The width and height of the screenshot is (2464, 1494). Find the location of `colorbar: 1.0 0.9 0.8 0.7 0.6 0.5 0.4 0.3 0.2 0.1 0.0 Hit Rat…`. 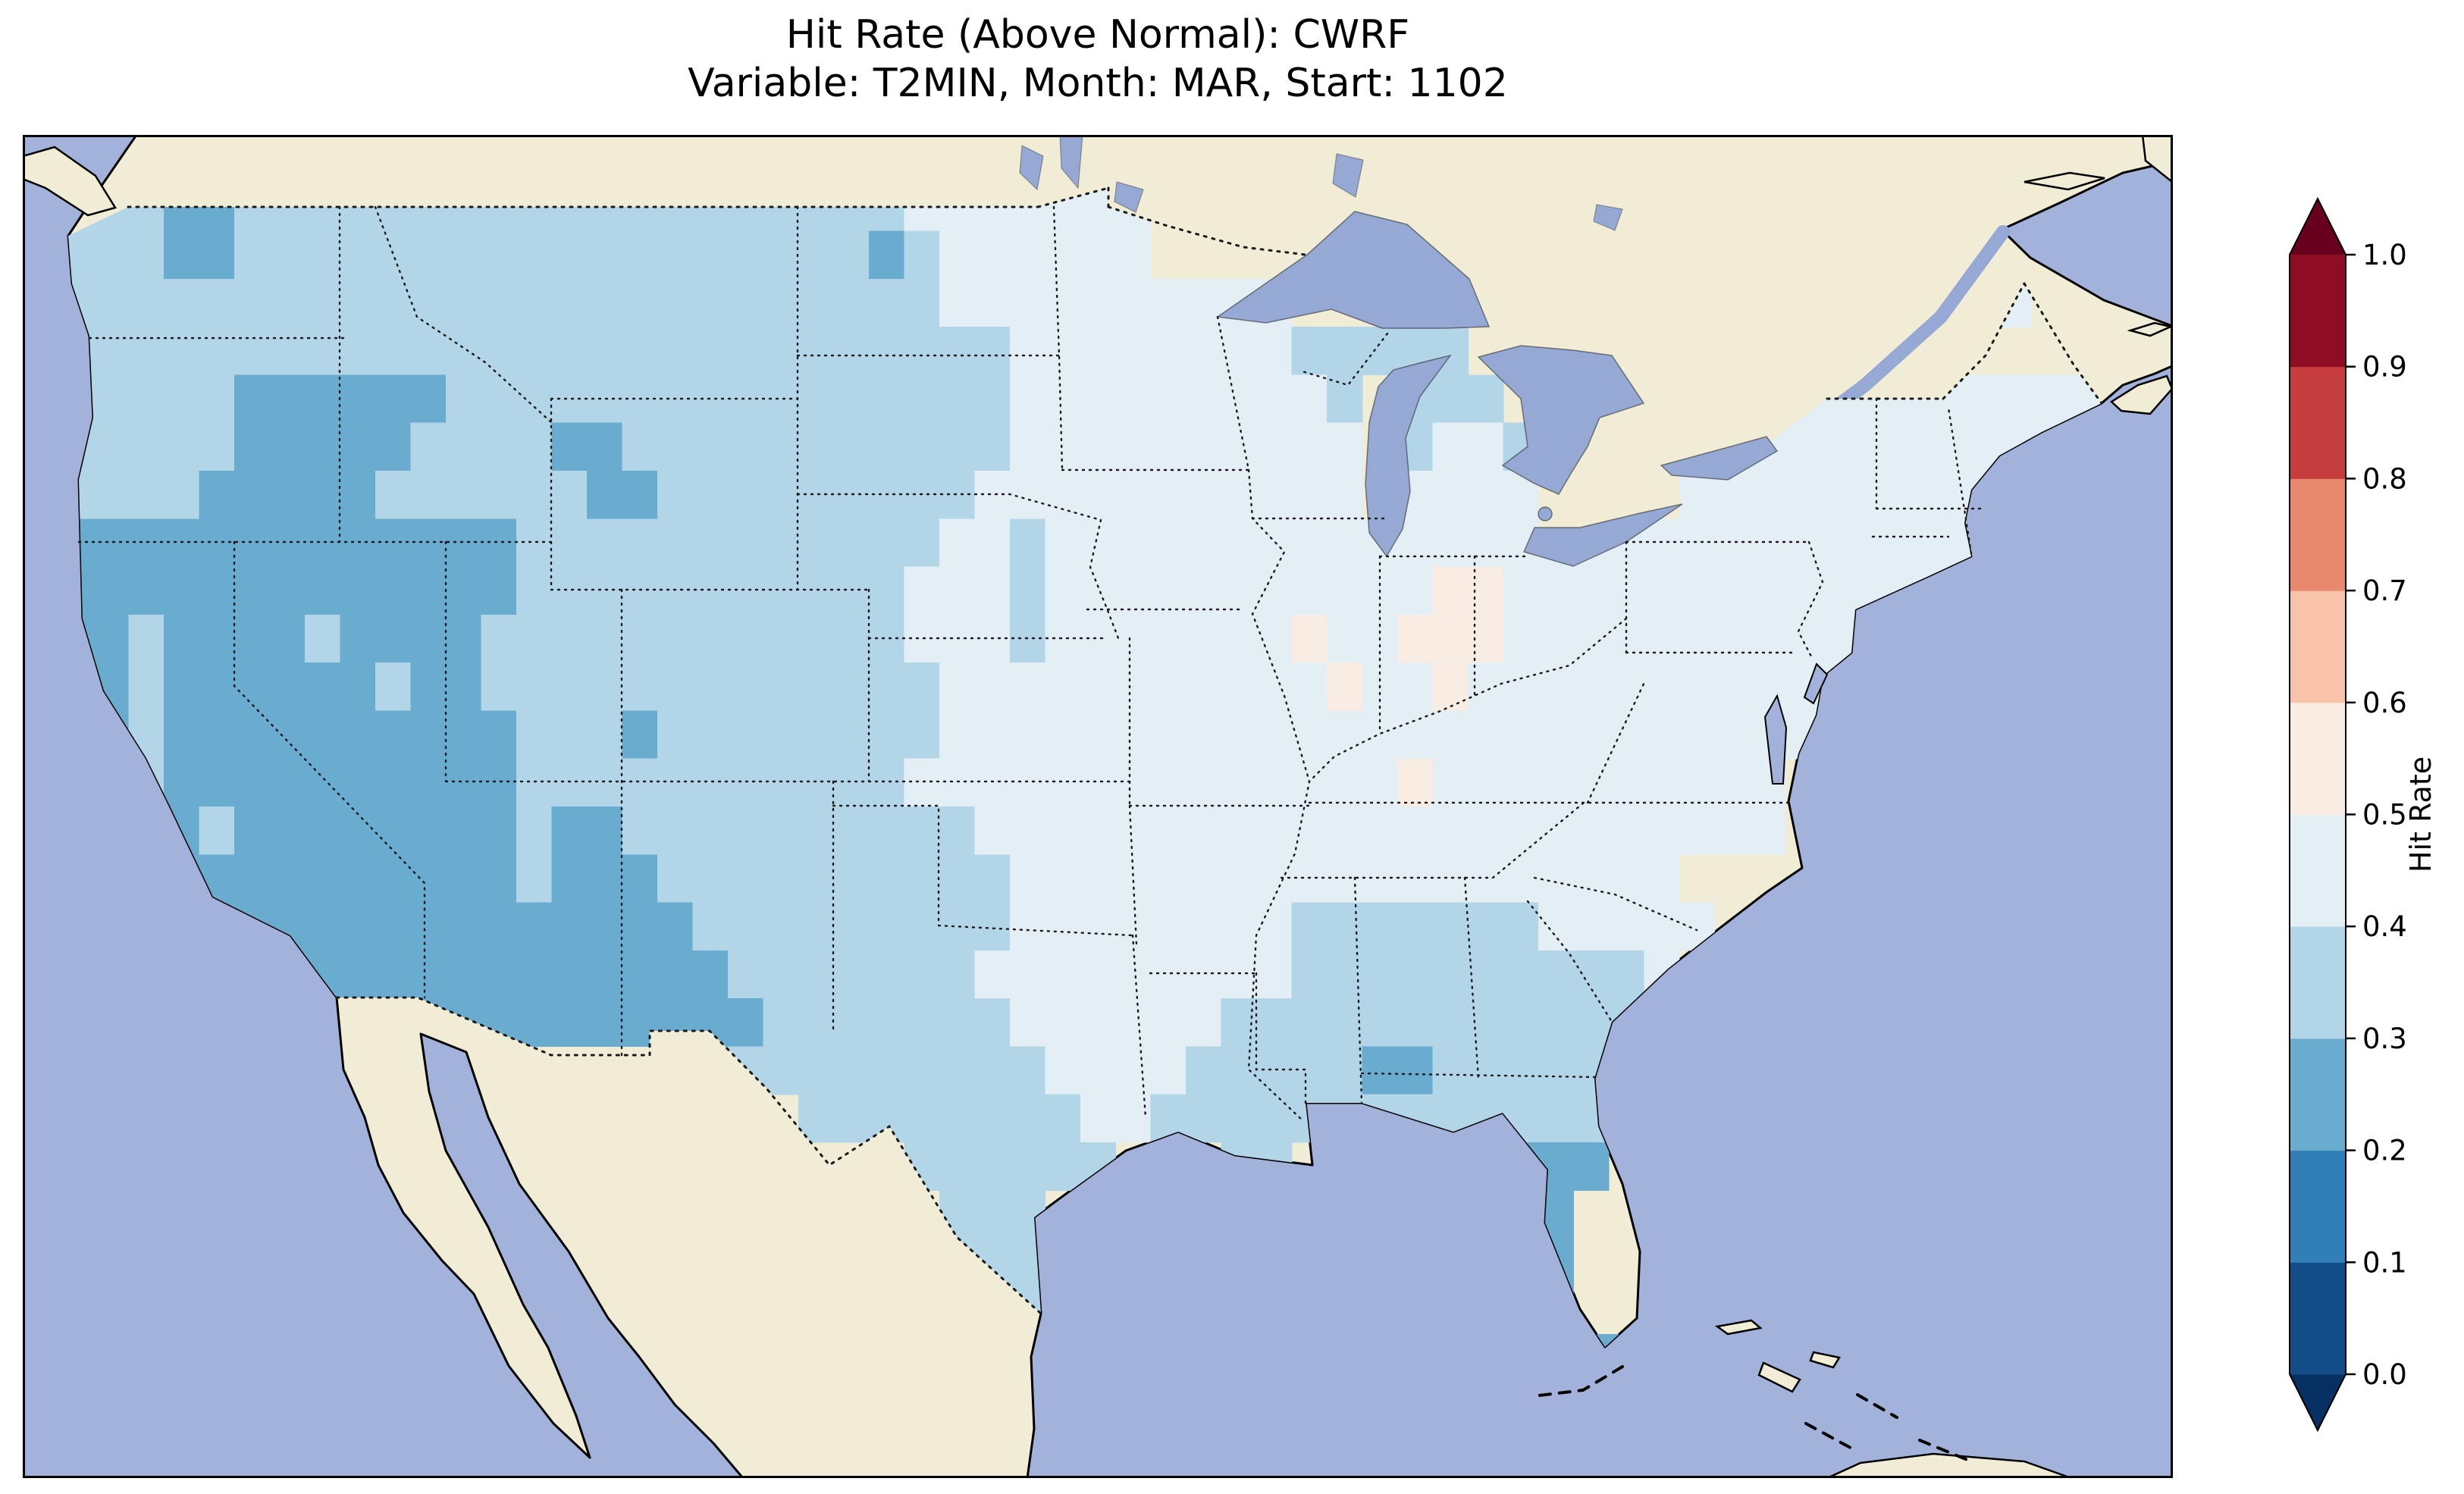

colorbar: 1.0 0.9 0.8 0.7 0.6 0.5 0.4 0.3 0.2 0.1 0.0 Hit Rat… is located at coordinates (2363, 814).